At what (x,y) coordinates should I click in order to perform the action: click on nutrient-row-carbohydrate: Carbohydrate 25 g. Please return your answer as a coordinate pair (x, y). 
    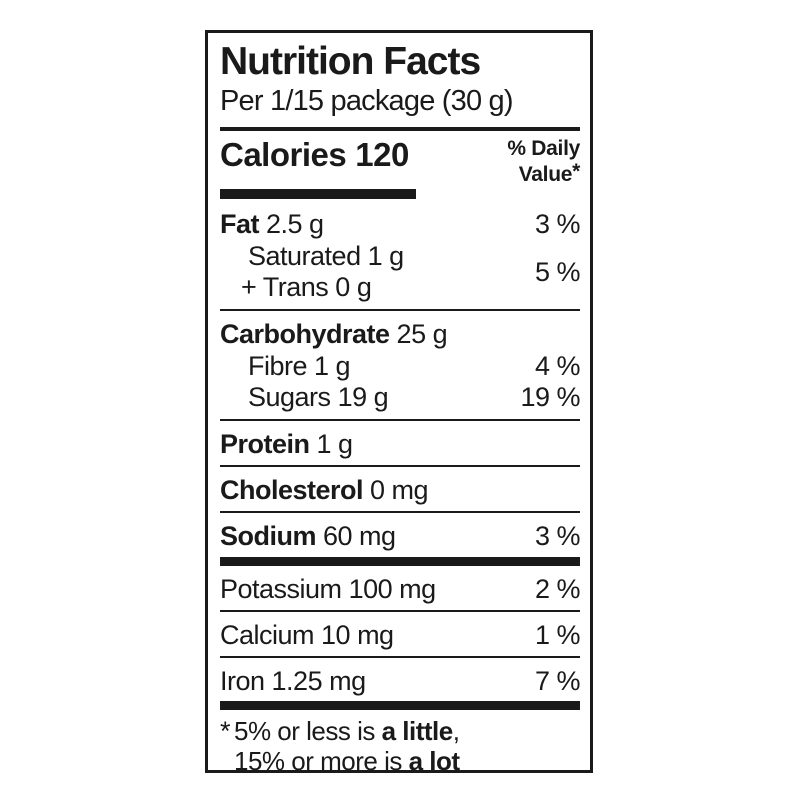
    Looking at the image, I should click on (334, 334).